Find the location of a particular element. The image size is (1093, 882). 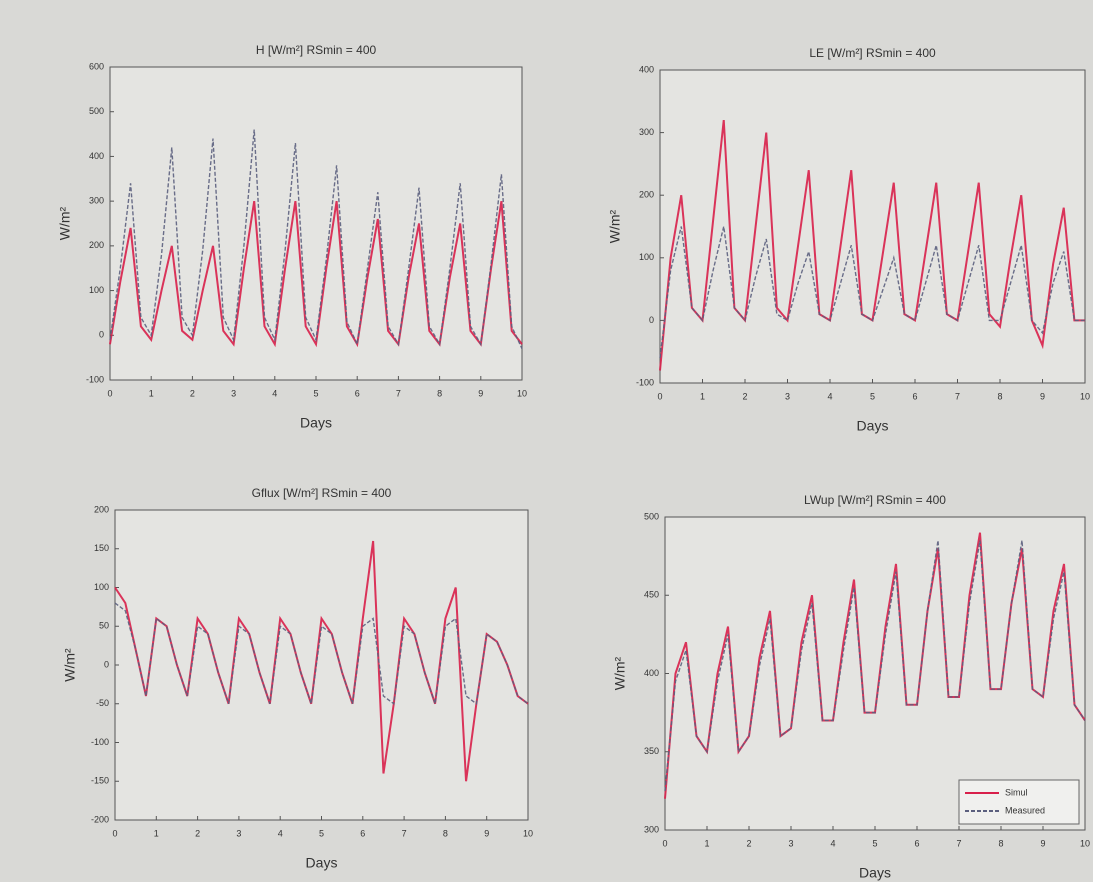

y-tick-label: 50 is located at coordinates (104, 626).